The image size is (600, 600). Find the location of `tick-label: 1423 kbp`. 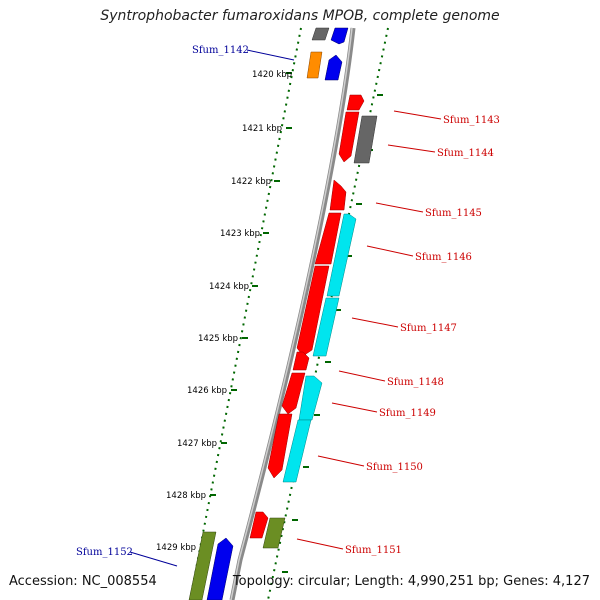

tick-label: 1423 kbp is located at coordinates (240, 234).